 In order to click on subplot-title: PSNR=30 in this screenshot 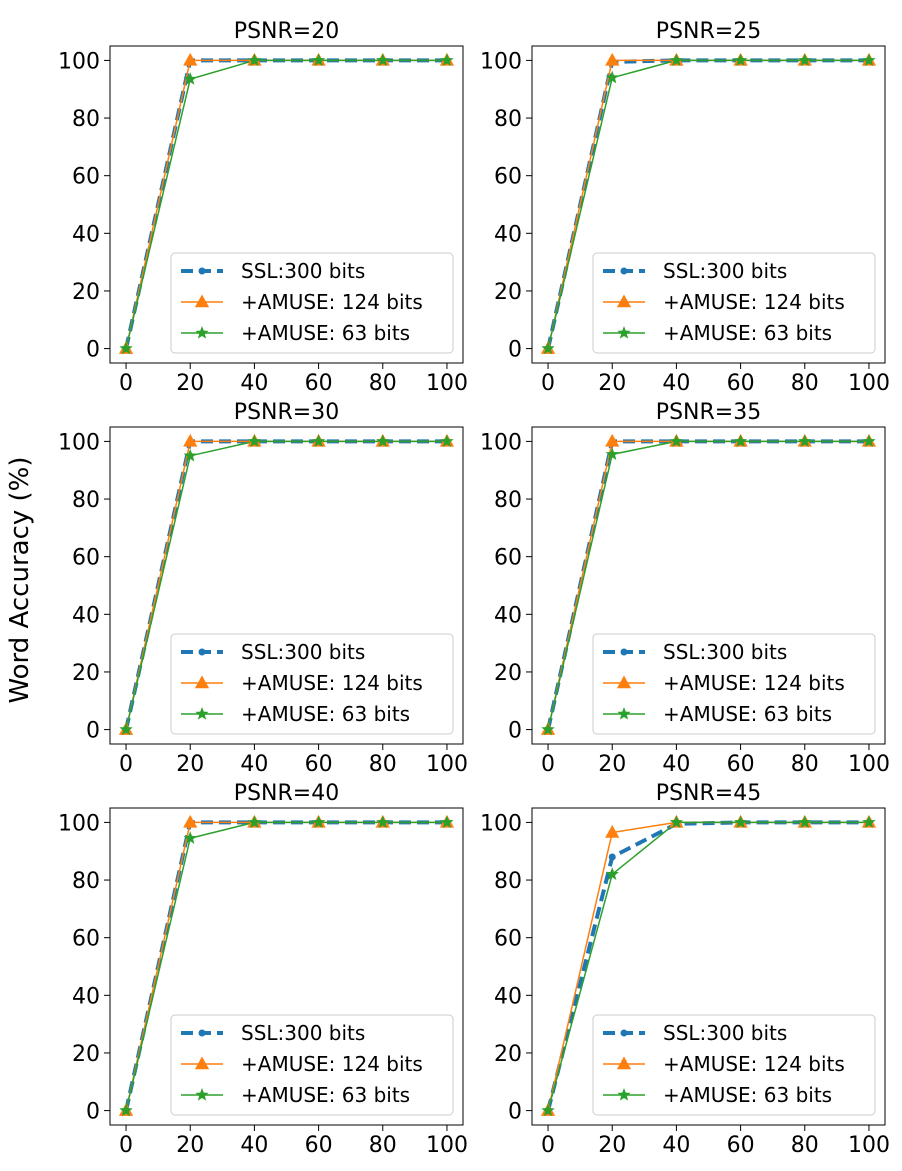, I will do `click(286, 412)`.